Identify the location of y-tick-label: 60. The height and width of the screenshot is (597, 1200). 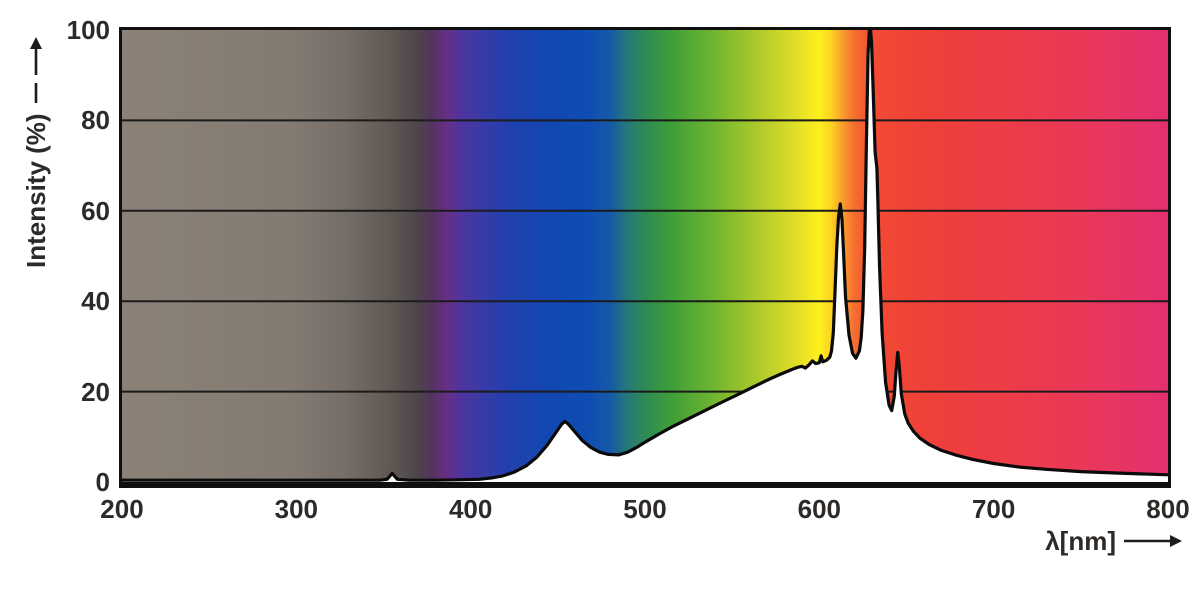
(95, 210).